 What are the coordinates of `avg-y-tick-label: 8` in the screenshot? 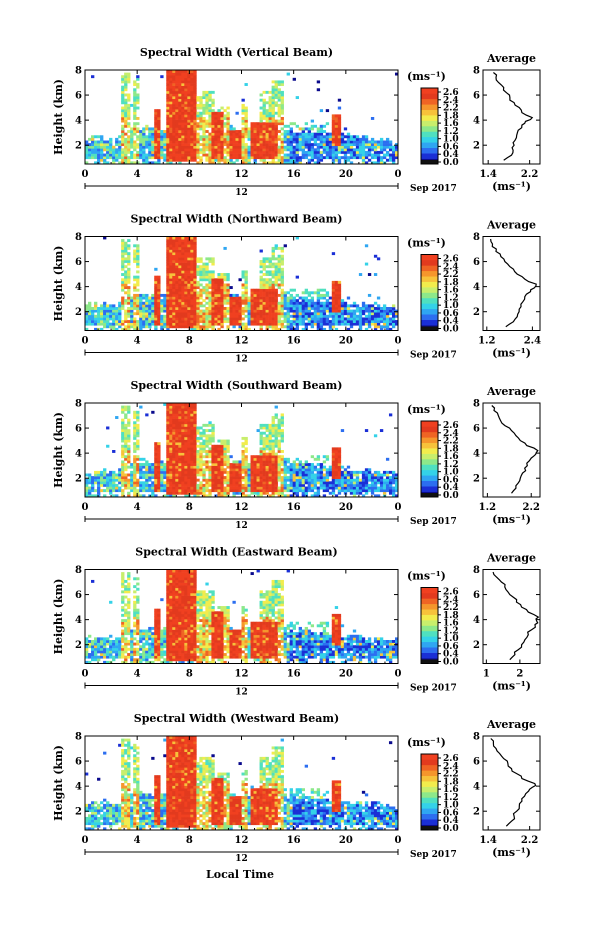 It's located at (476, 237).